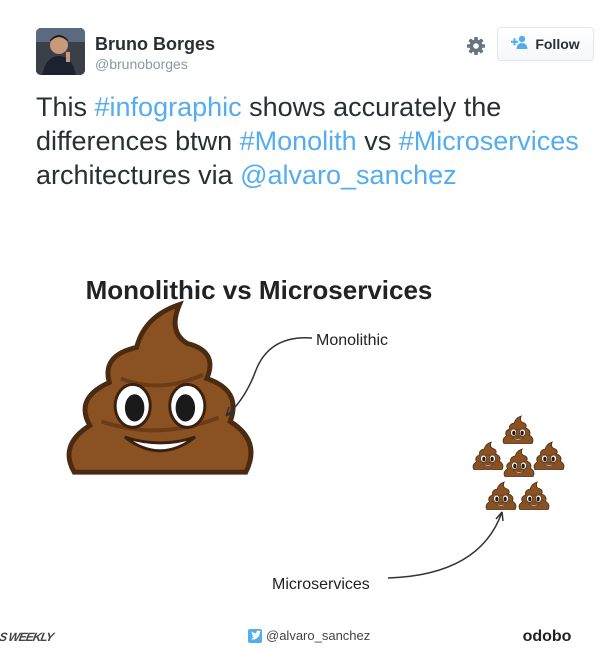  What do you see at coordinates (303, 45) in the screenshot?
I see `tweet-header: Bruno Borges @brunoborges` at bounding box center [303, 45].